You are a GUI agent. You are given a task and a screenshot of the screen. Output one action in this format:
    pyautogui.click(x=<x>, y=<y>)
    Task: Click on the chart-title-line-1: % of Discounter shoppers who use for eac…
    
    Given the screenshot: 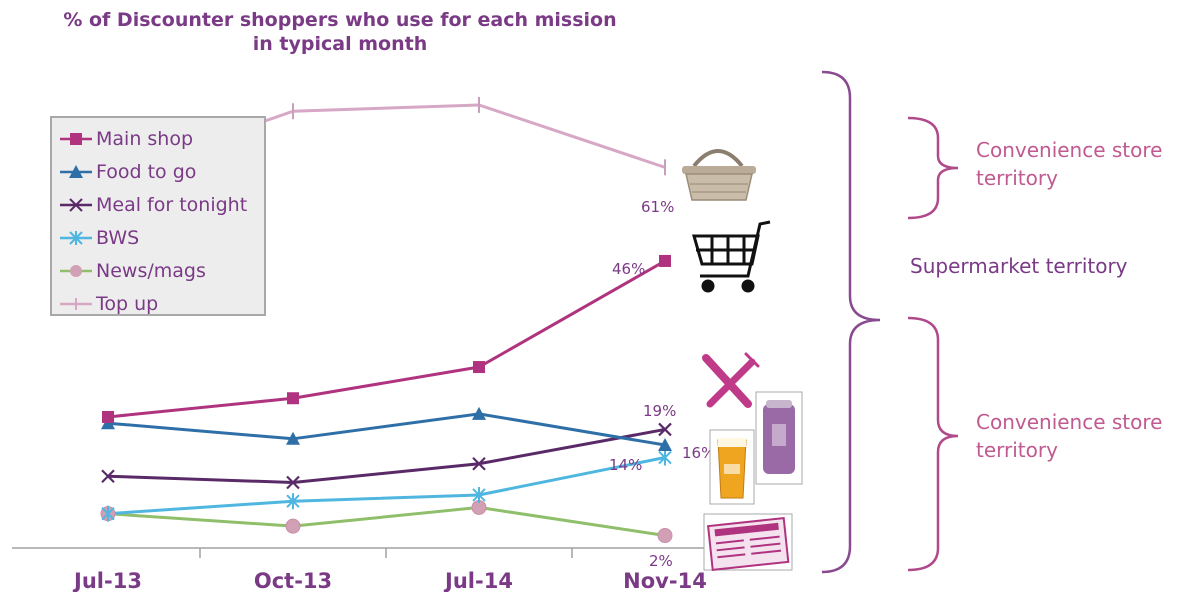 What is the action you would take?
    pyautogui.click(x=340, y=20)
    